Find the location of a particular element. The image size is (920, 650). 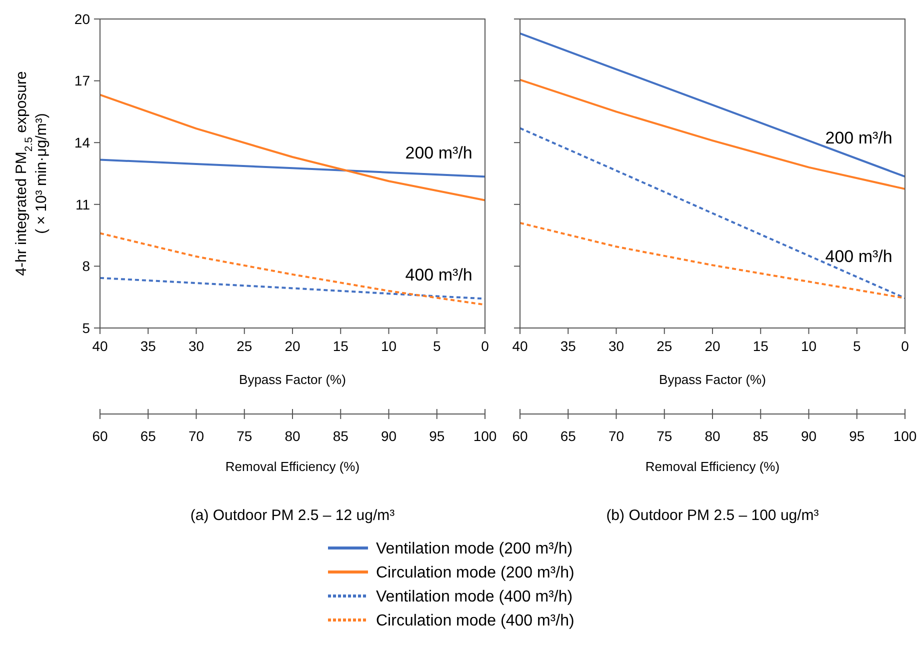

y-tick-label: 20 is located at coordinates (82, 18).